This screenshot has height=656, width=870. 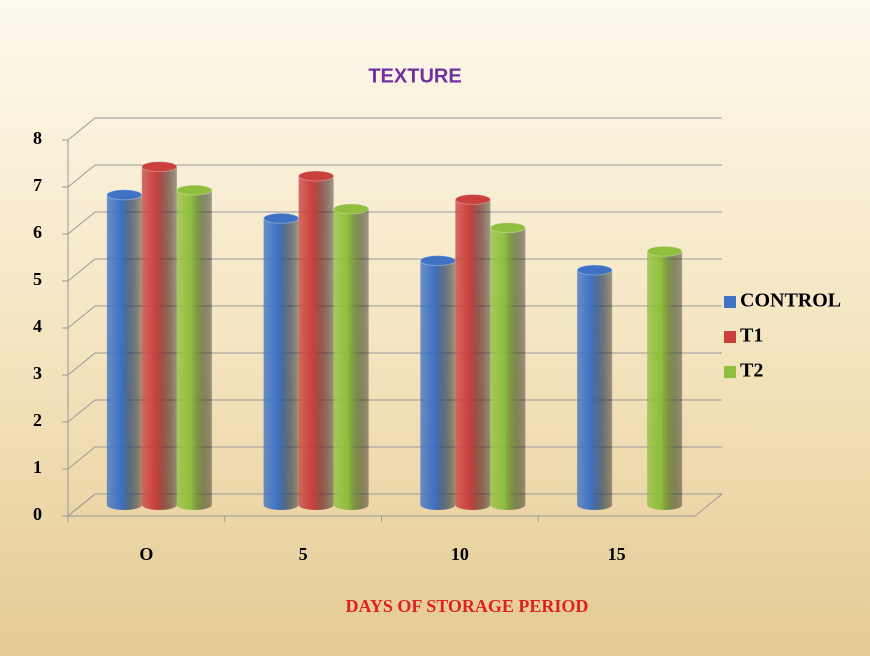 I want to click on y-tick-label: 6, so click(x=37, y=232).